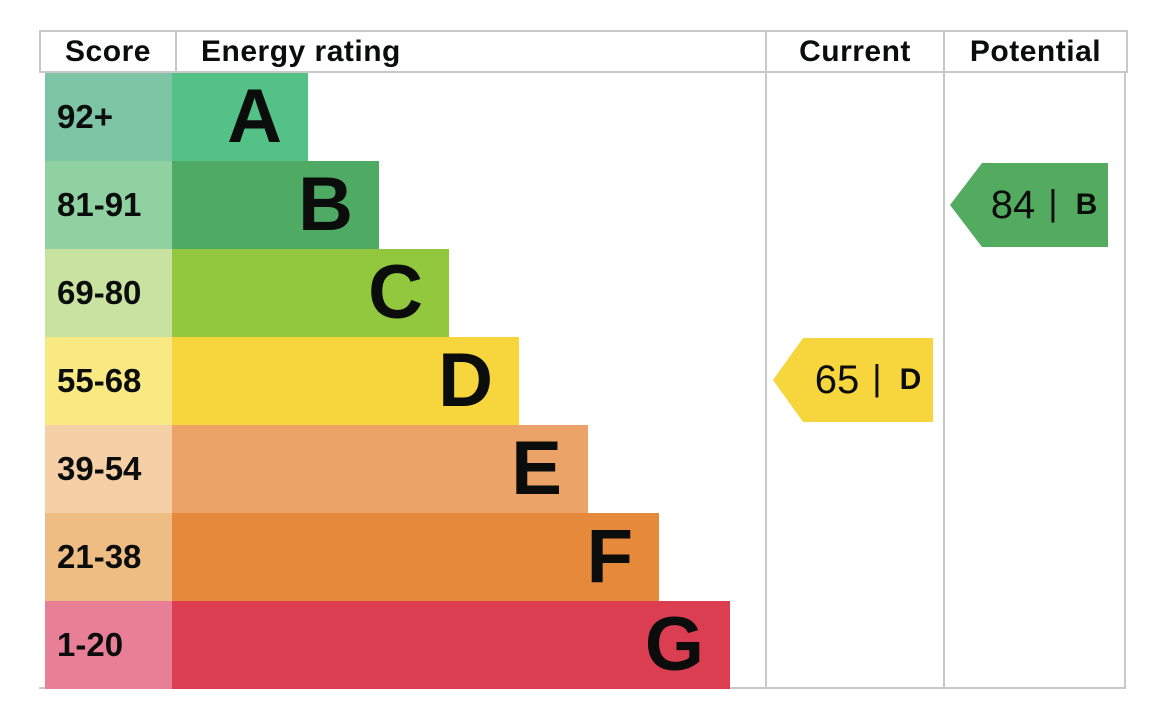 Image resolution: width=1170 pixels, height=724 pixels. What do you see at coordinates (108, 205) in the screenshot?
I see `band-score-range: 81-91` at bounding box center [108, 205].